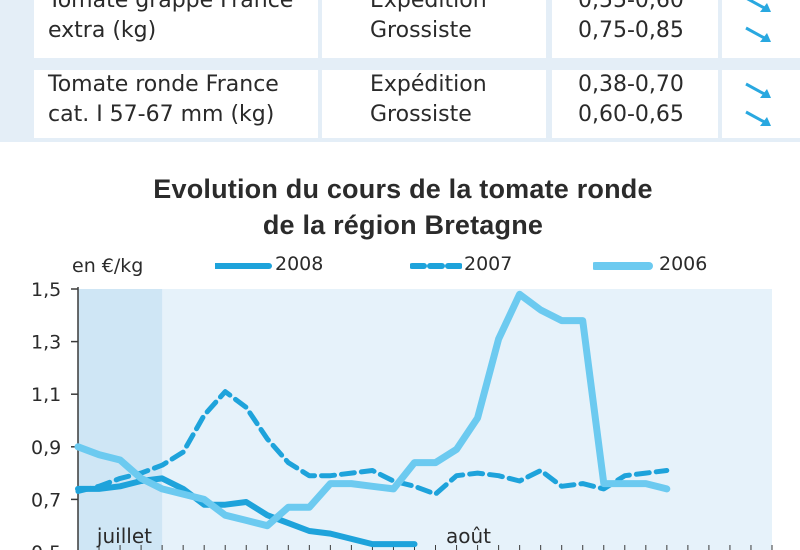 The image size is (800, 550). Describe the element at coordinates (176, 29) in the screenshot. I see `product-cell: Tomate grappe France extra (kg)` at that location.